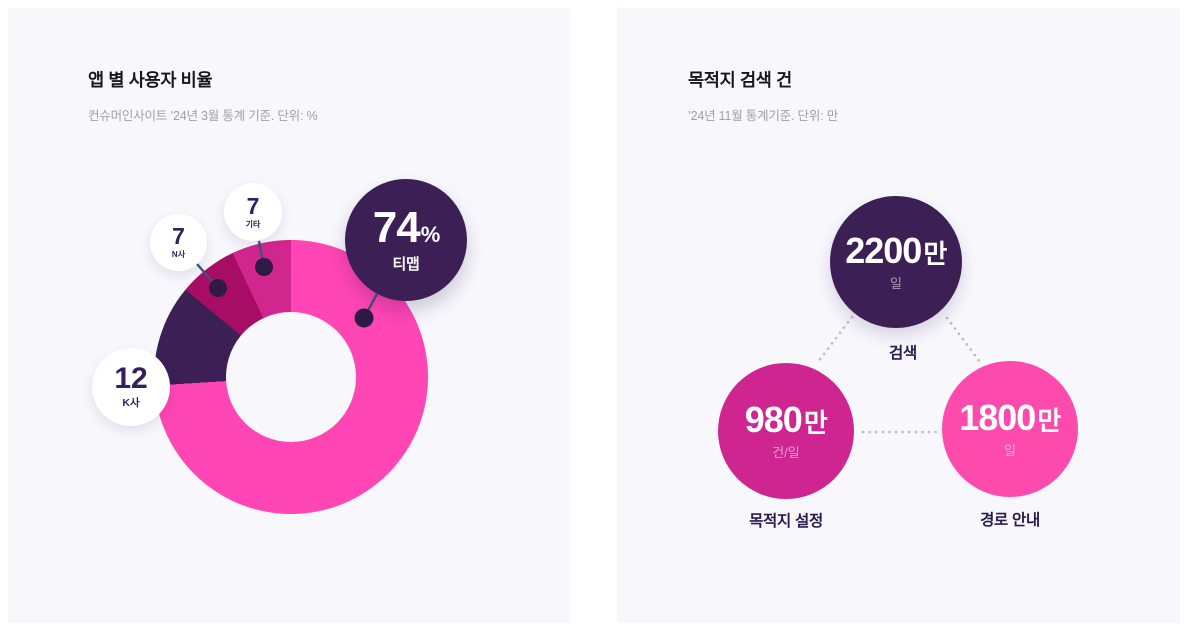 Image resolution: width=1188 pixels, height=638 pixels. I want to click on route-value: 1800만, so click(1010, 417).